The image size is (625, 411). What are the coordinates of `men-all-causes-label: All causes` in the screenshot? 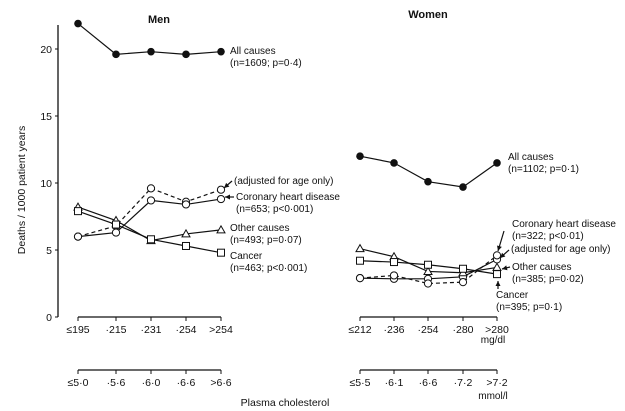 It's located at (253, 51).